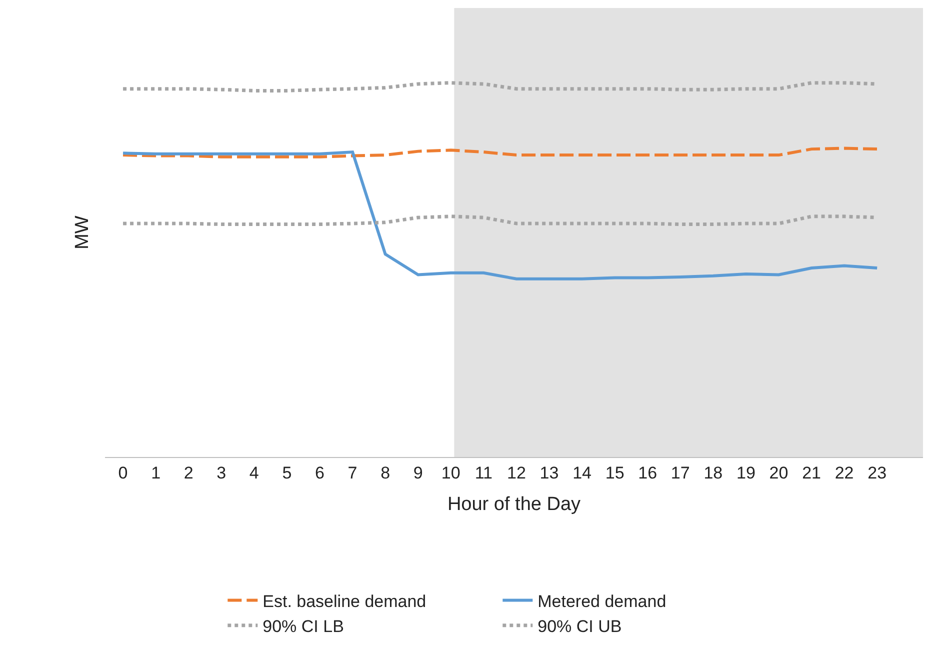 Image resolution: width=931 pixels, height=652 pixels. What do you see at coordinates (713, 472) in the screenshot?
I see `x-tick-label: 18` at bounding box center [713, 472].